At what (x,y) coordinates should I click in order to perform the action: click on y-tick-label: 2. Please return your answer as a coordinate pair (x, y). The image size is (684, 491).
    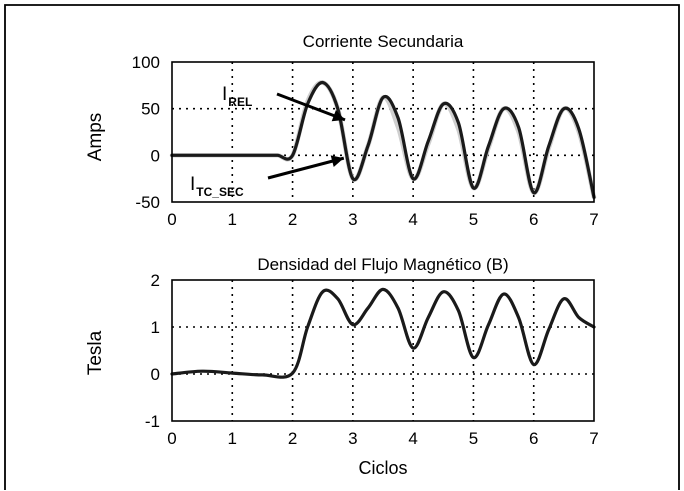
    Looking at the image, I should click on (155, 280).